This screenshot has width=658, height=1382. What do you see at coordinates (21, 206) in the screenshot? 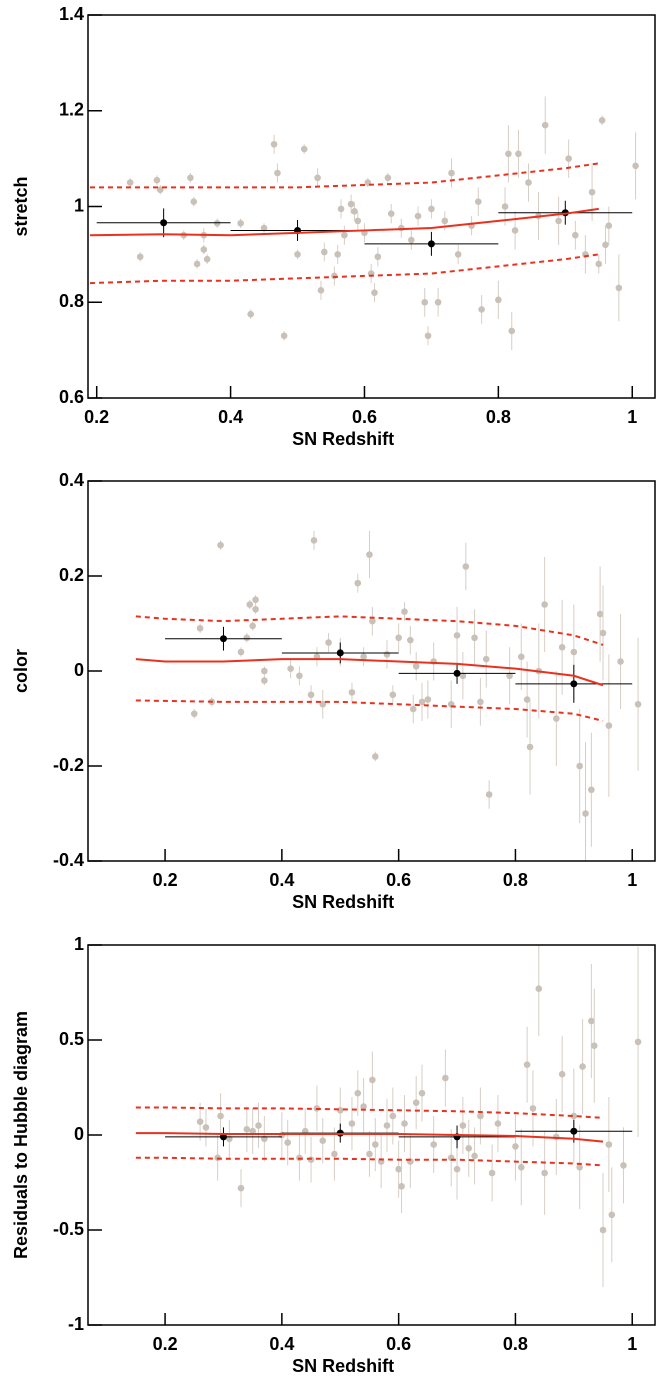
I see `y-axis-label: stretch` at bounding box center [21, 206].